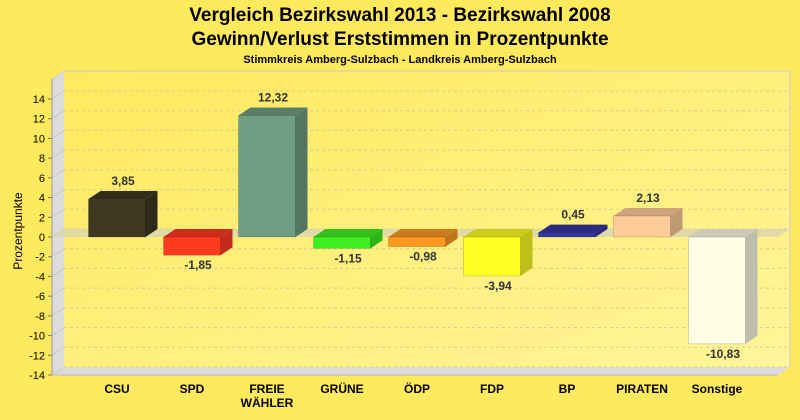  I want to click on y-tick-label: 2, so click(42, 218).